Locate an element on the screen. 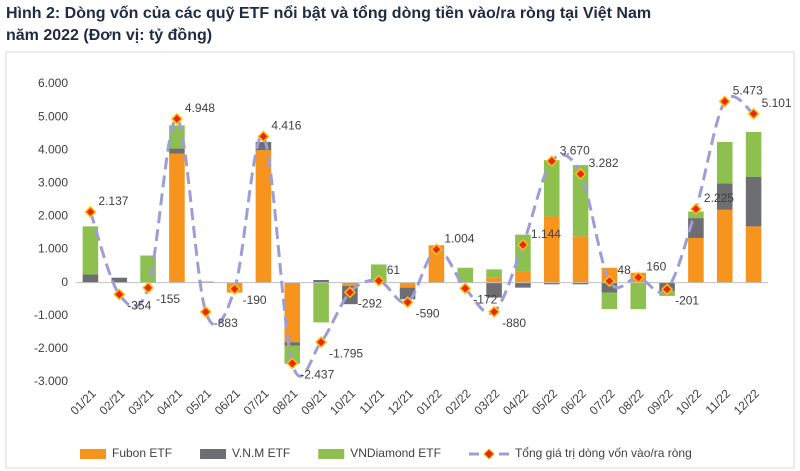 This screenshot has width=800, height=471. data-label: -883 is located at coordinates (226, 323).